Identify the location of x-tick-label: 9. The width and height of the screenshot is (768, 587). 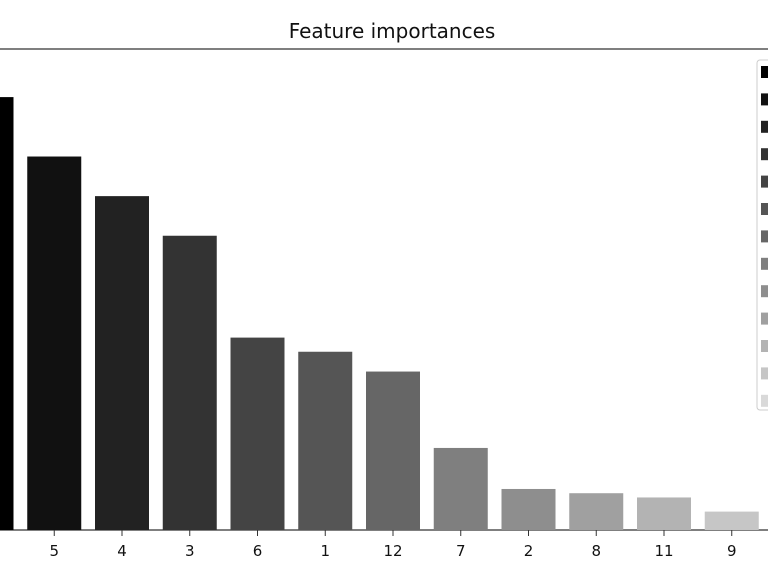
(732, 551).